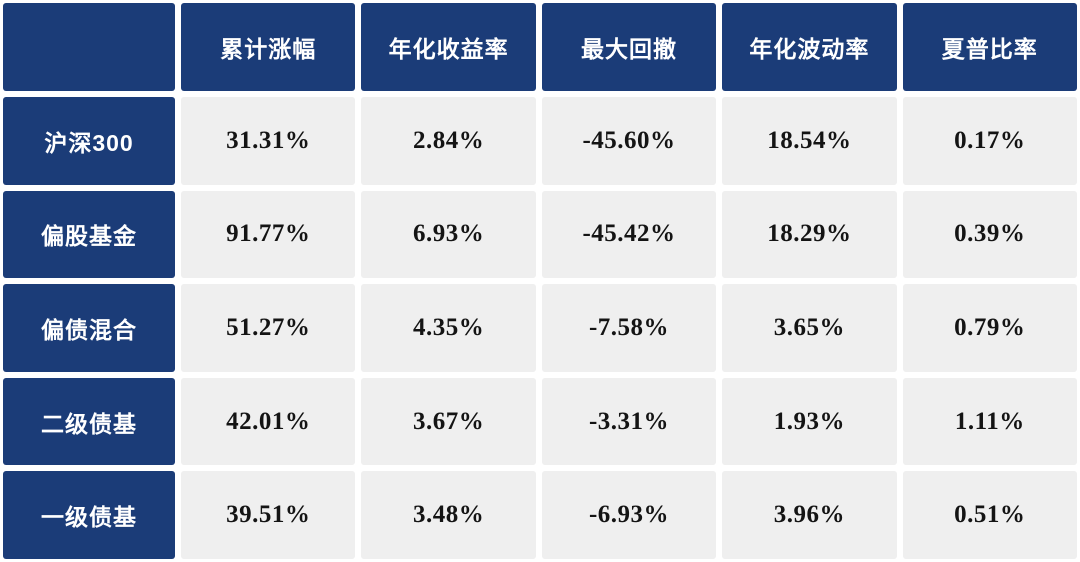 The width and height of the screenshot is (1080, 562). I want to click on column-header-max-drawdown: 最大回撤, so click(629, 47).